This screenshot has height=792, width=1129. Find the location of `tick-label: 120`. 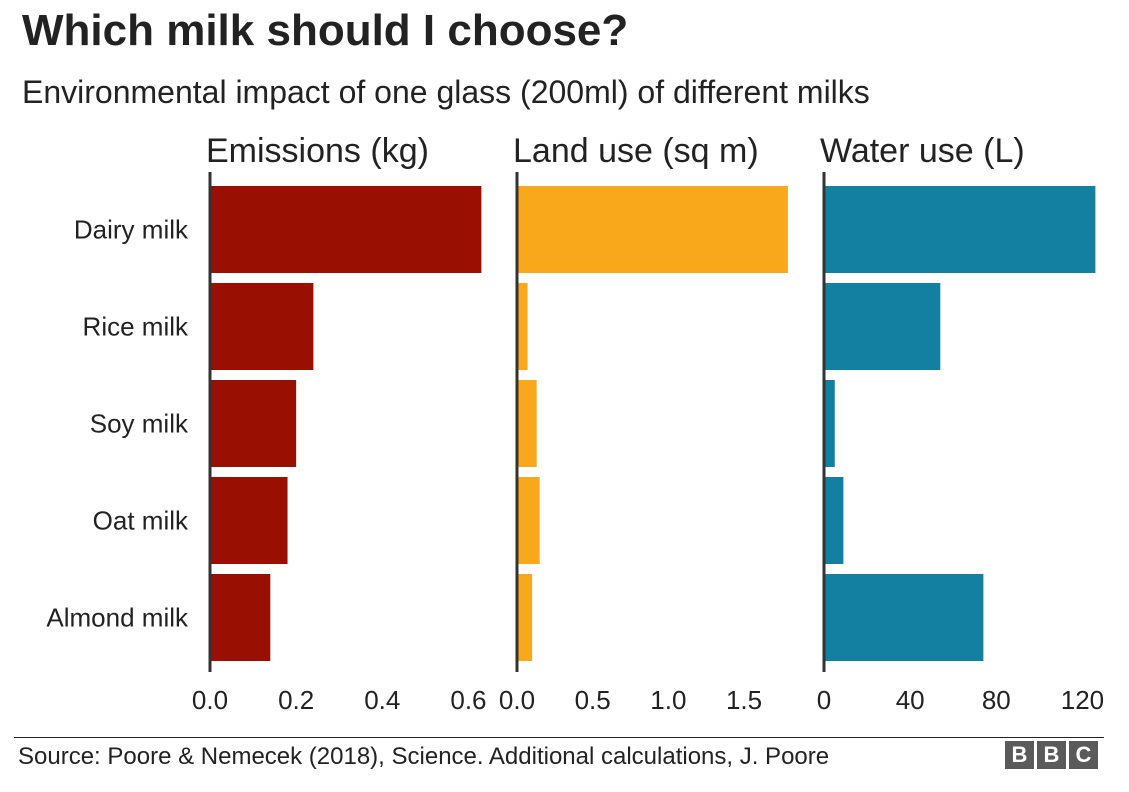

tick-label: 120 is located at coordinates (1082, 700).